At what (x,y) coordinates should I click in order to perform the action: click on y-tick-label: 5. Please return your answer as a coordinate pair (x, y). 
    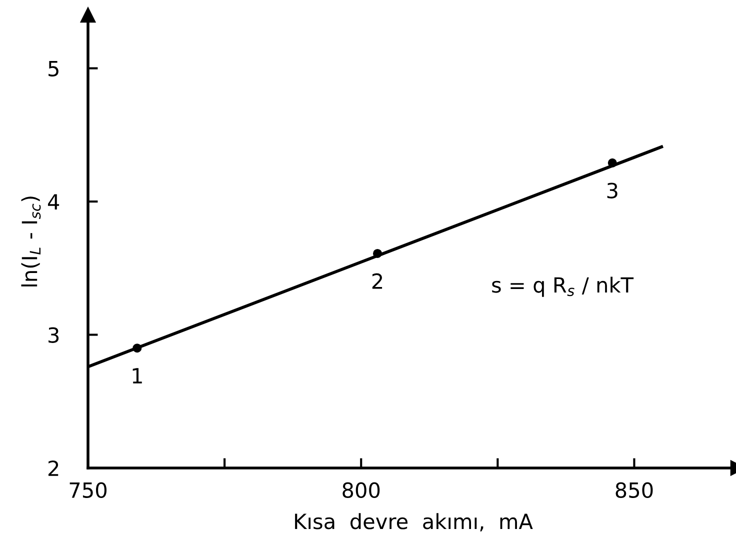
    Looking at the image, I should click on (53, 69).